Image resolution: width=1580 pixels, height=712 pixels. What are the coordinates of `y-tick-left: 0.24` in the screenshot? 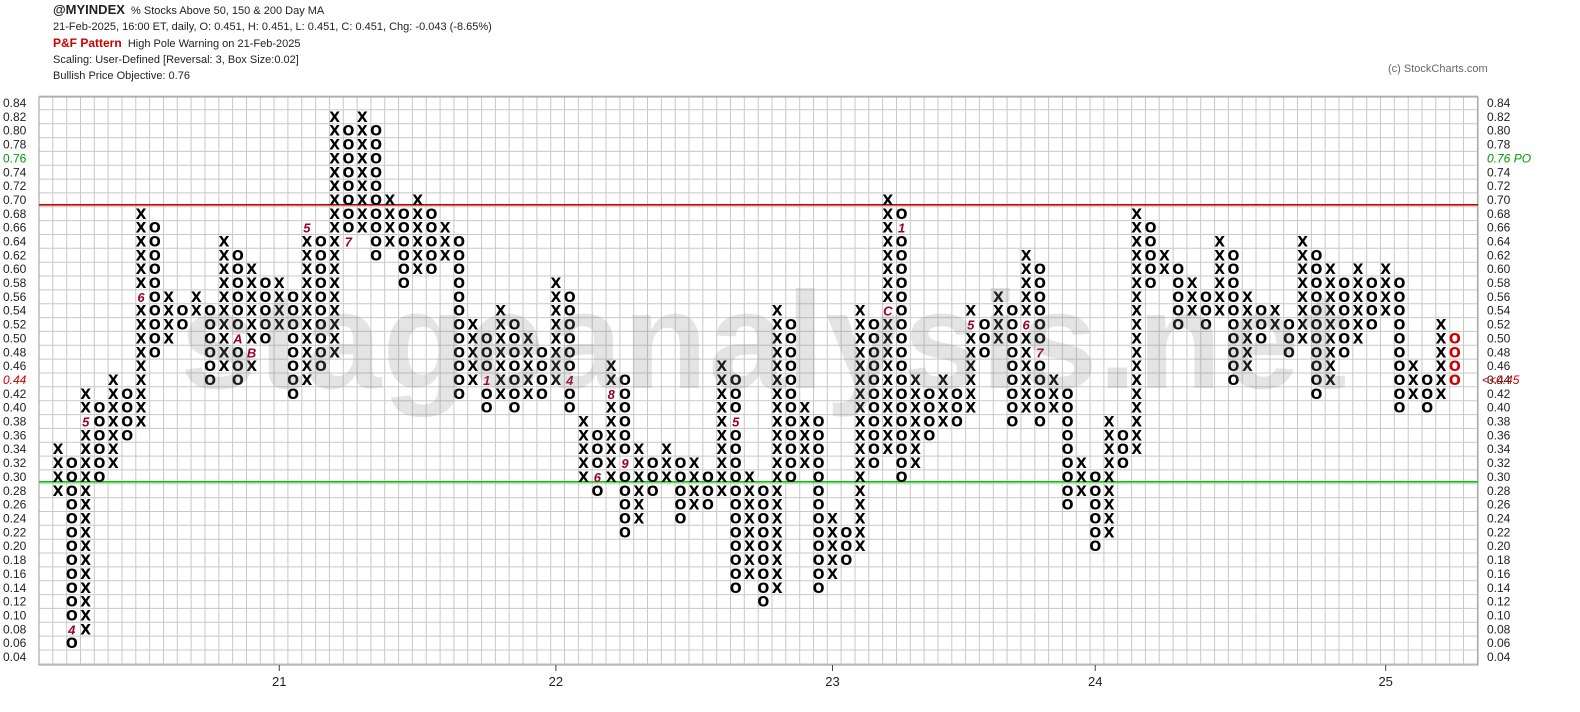 It's located at (15, 519).